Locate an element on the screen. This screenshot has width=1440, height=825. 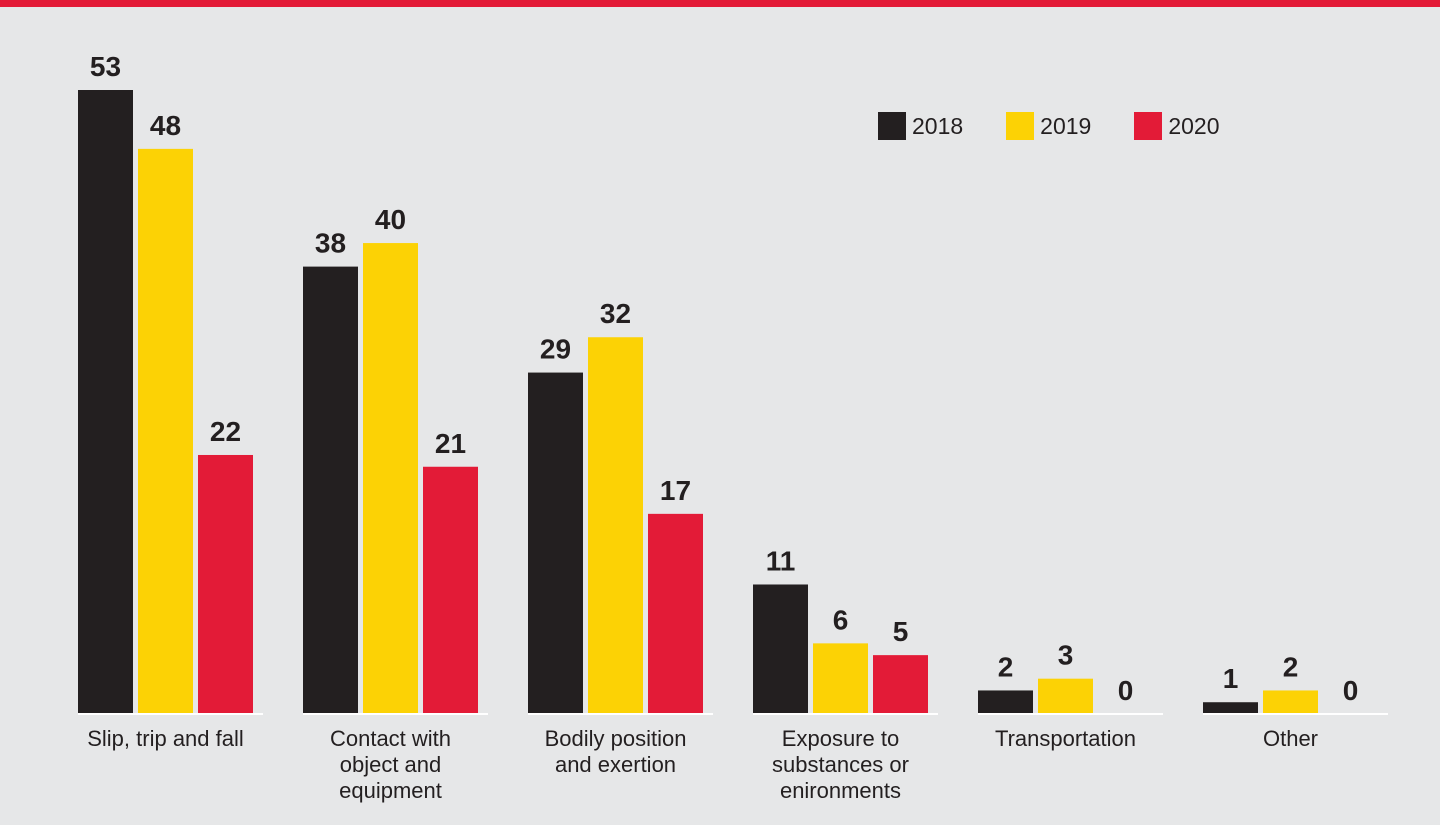
top-accent-rule is located at coordinates (720, 3).